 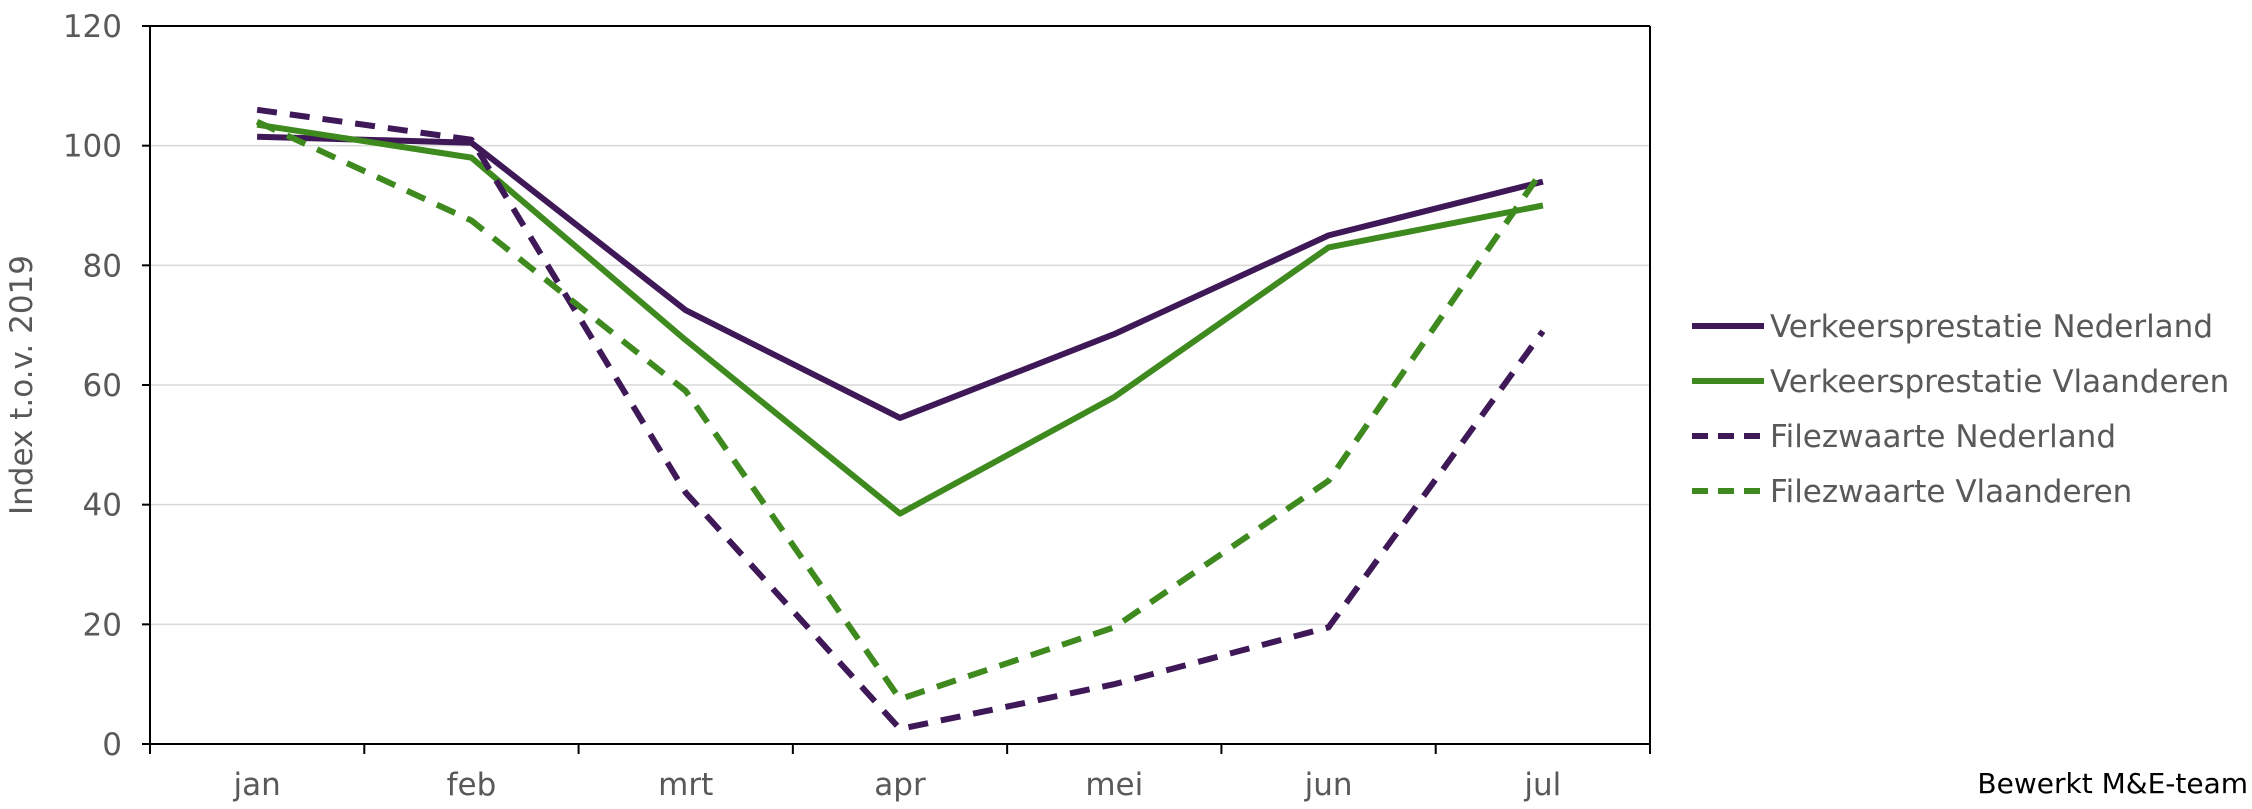 I want to click on x-tick-label: apr, so click(x=900, y=785).